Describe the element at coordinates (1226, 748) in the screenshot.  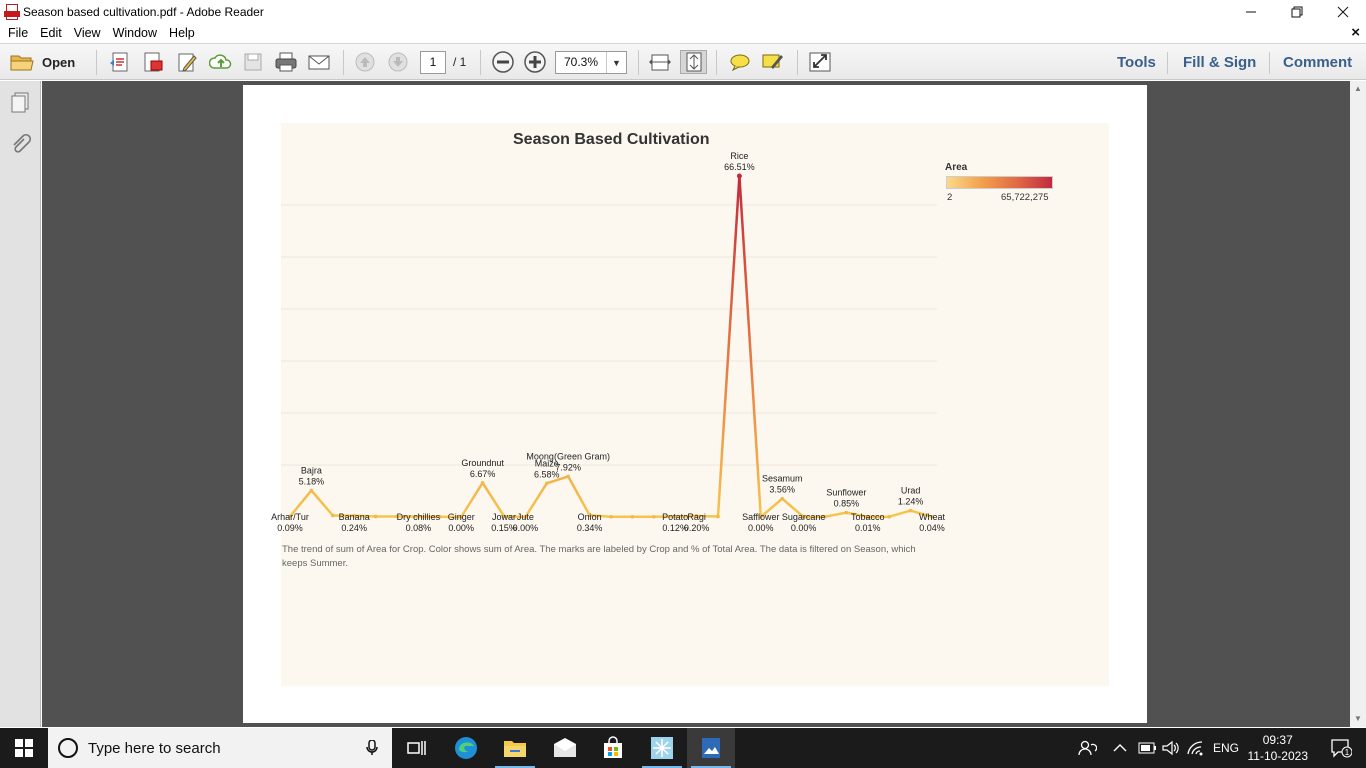
I see `language-indicator: ENG` at that location.